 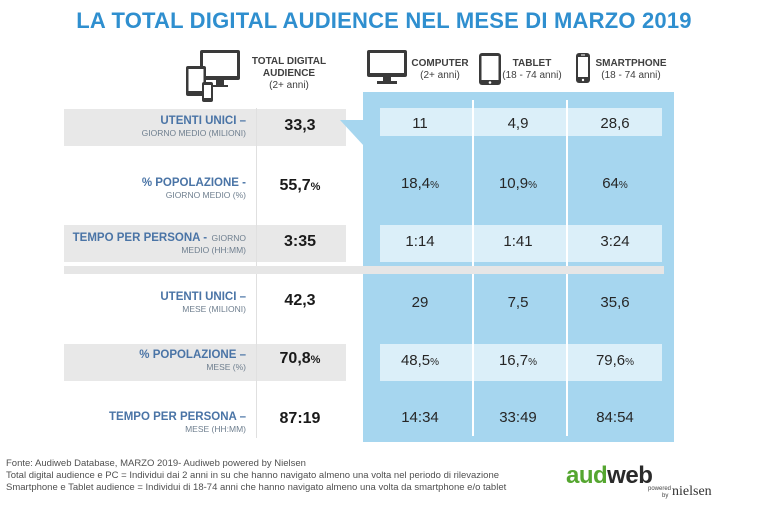 What do you see at coordinates (615, 183) in the screenshot?
I see `smartphone-value: 64%` at bounding box center [615, 183].